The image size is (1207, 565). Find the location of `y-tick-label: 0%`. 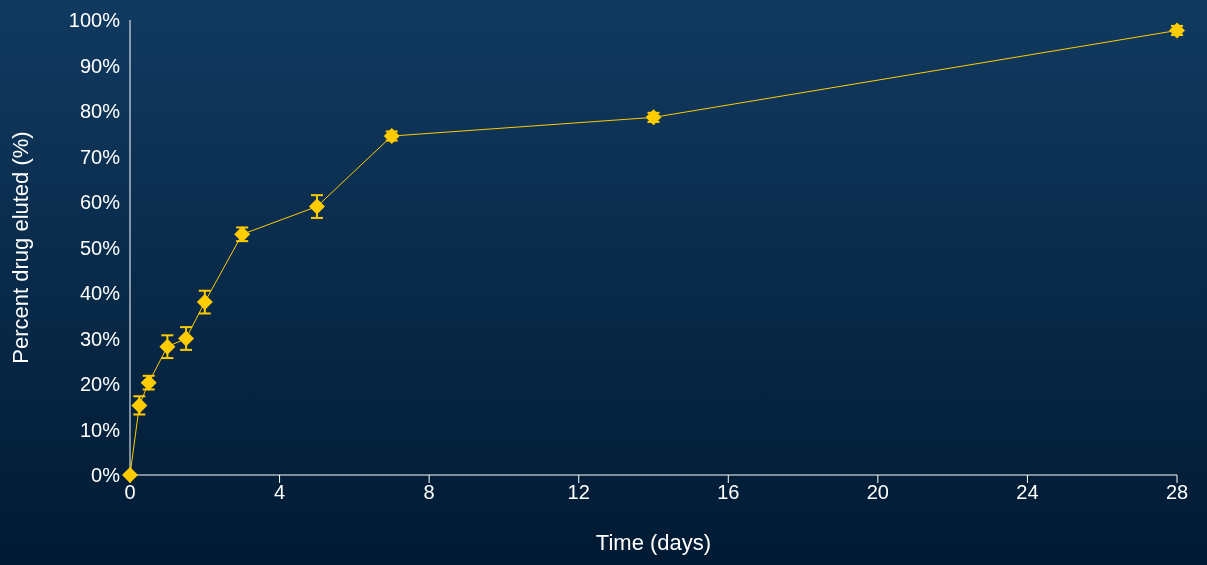

y-tick-label: 0% is located at coordinates (106, 475).